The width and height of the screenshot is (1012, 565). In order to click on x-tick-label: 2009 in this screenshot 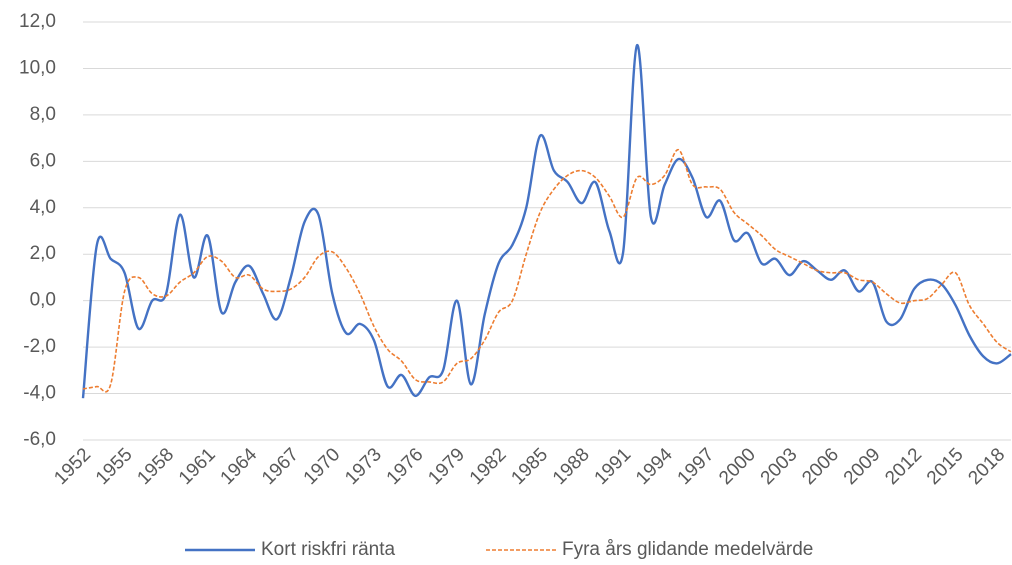, I will do `click(862, 466)`.